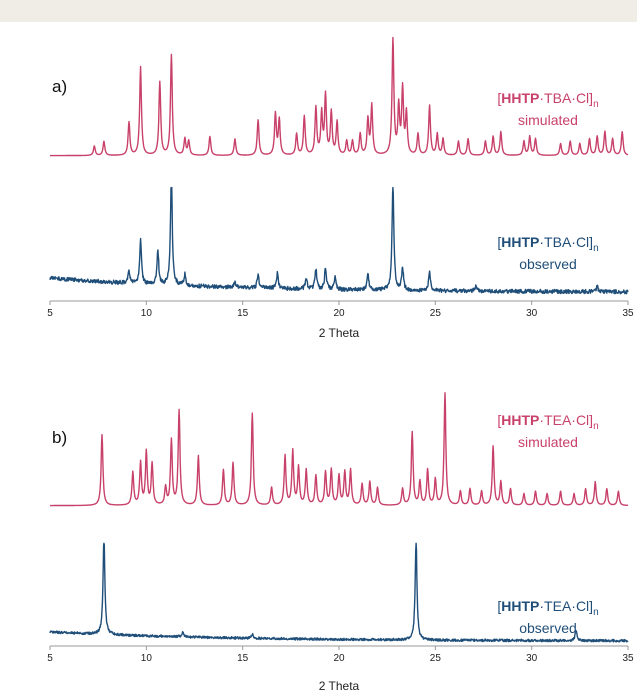 Image resolution: width=637 pixels, height=698 pixels. I want to click on series-label-0: [HHTP·TEA·Cl]n, so click(547, 422).